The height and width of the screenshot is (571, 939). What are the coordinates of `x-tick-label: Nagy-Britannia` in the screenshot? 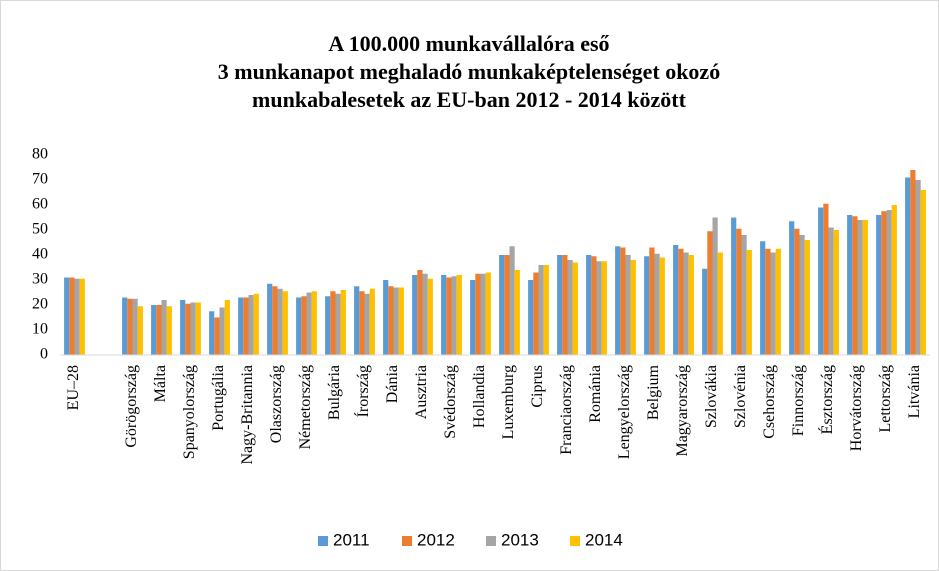 It's located at (247, 415).